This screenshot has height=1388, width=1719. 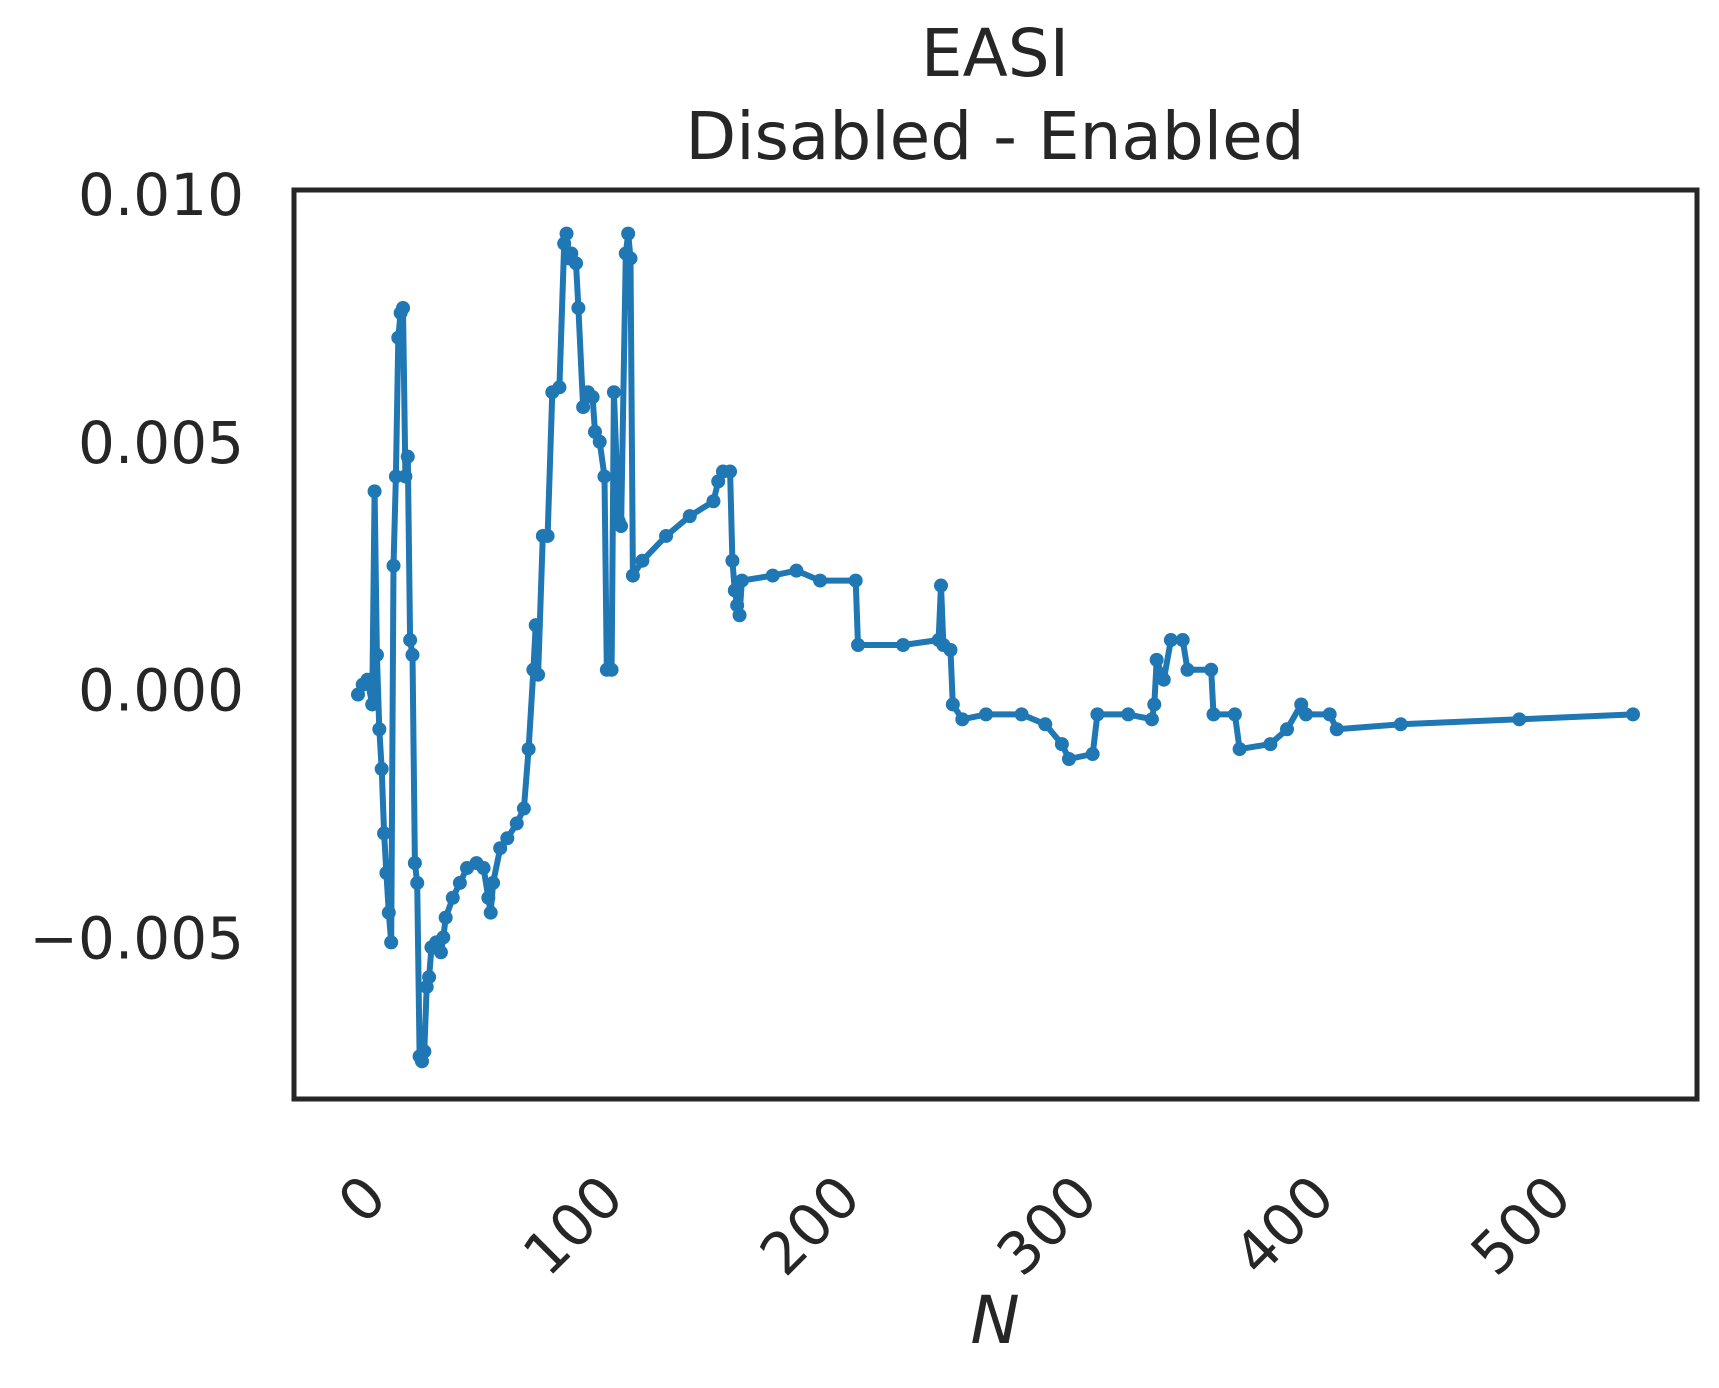 I want to click on x-tick-label: 300, so click(x=1047, y=1225).